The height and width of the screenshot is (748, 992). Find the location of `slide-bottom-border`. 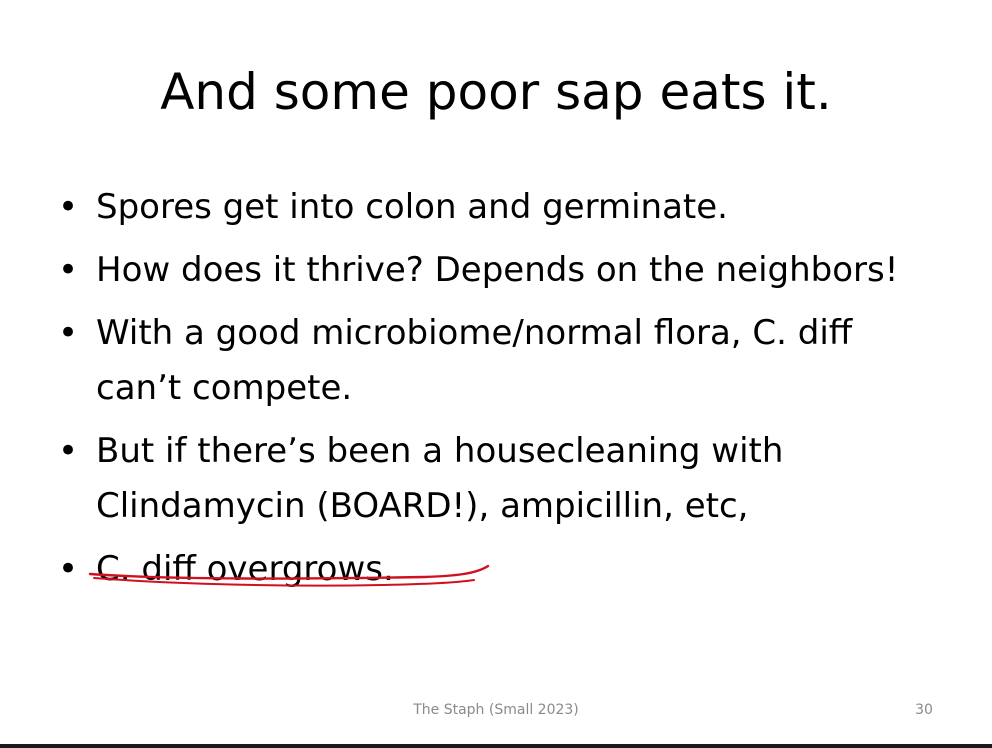

slide-bottom-border is located at coordinates (496, 746).